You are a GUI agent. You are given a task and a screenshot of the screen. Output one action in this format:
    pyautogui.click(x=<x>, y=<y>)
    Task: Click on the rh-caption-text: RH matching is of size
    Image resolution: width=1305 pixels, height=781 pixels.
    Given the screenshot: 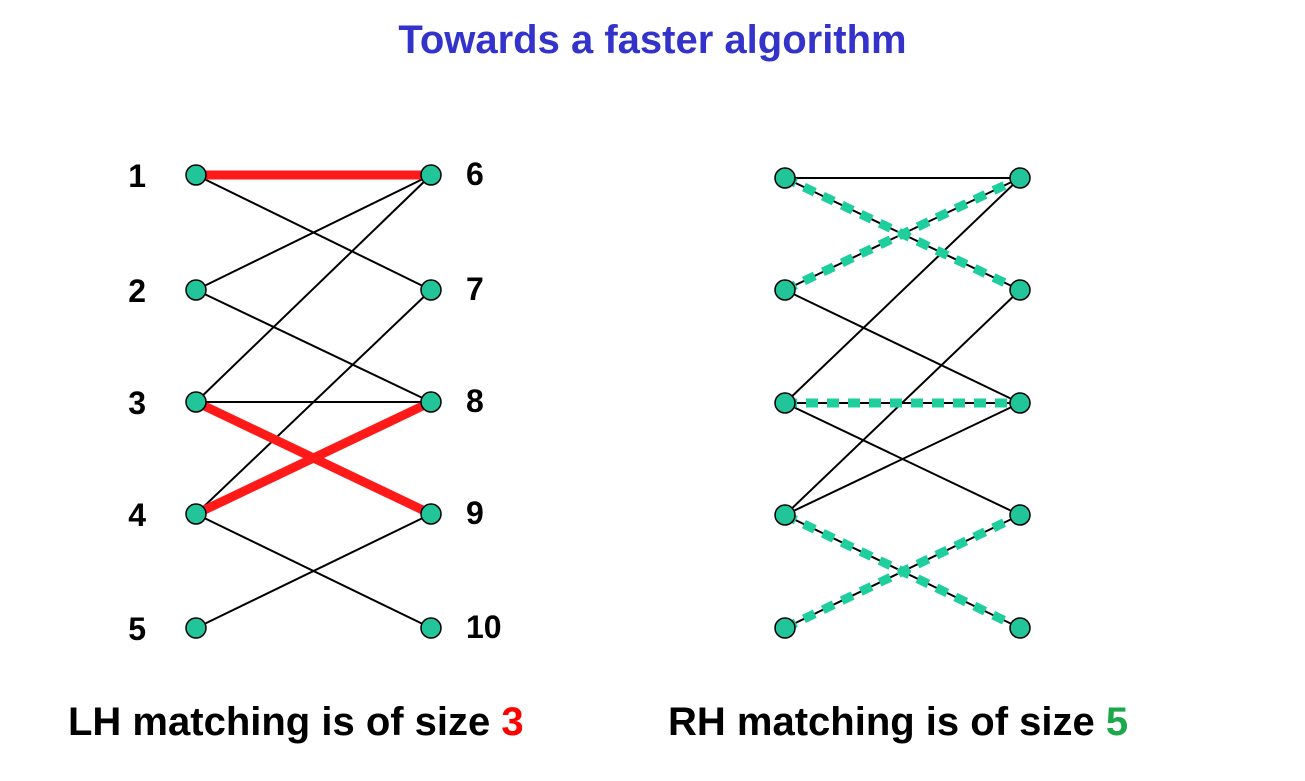 What is the action you would take?
    pyautogui.click(x=887, y=722)
    